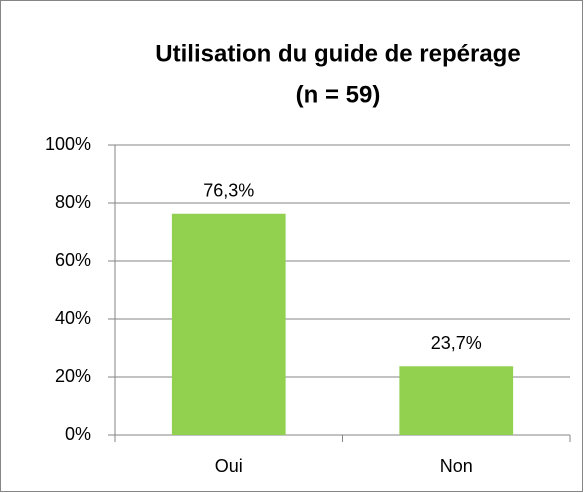 This screenshot has height=493, width=584. Describe the element at coordinates (229, 466) in the screenshot. I see `x-tick-label: Oui` at that location.